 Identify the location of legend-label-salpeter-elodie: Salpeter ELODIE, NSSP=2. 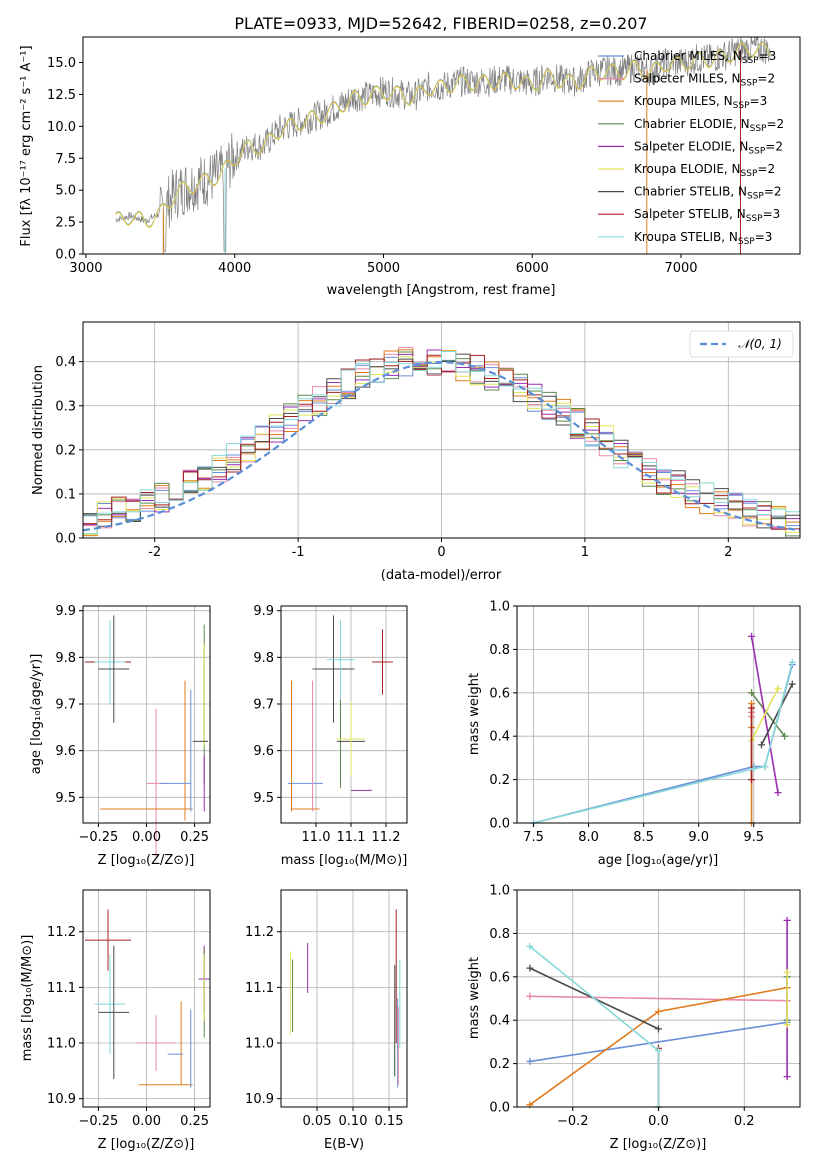
(708, 147).